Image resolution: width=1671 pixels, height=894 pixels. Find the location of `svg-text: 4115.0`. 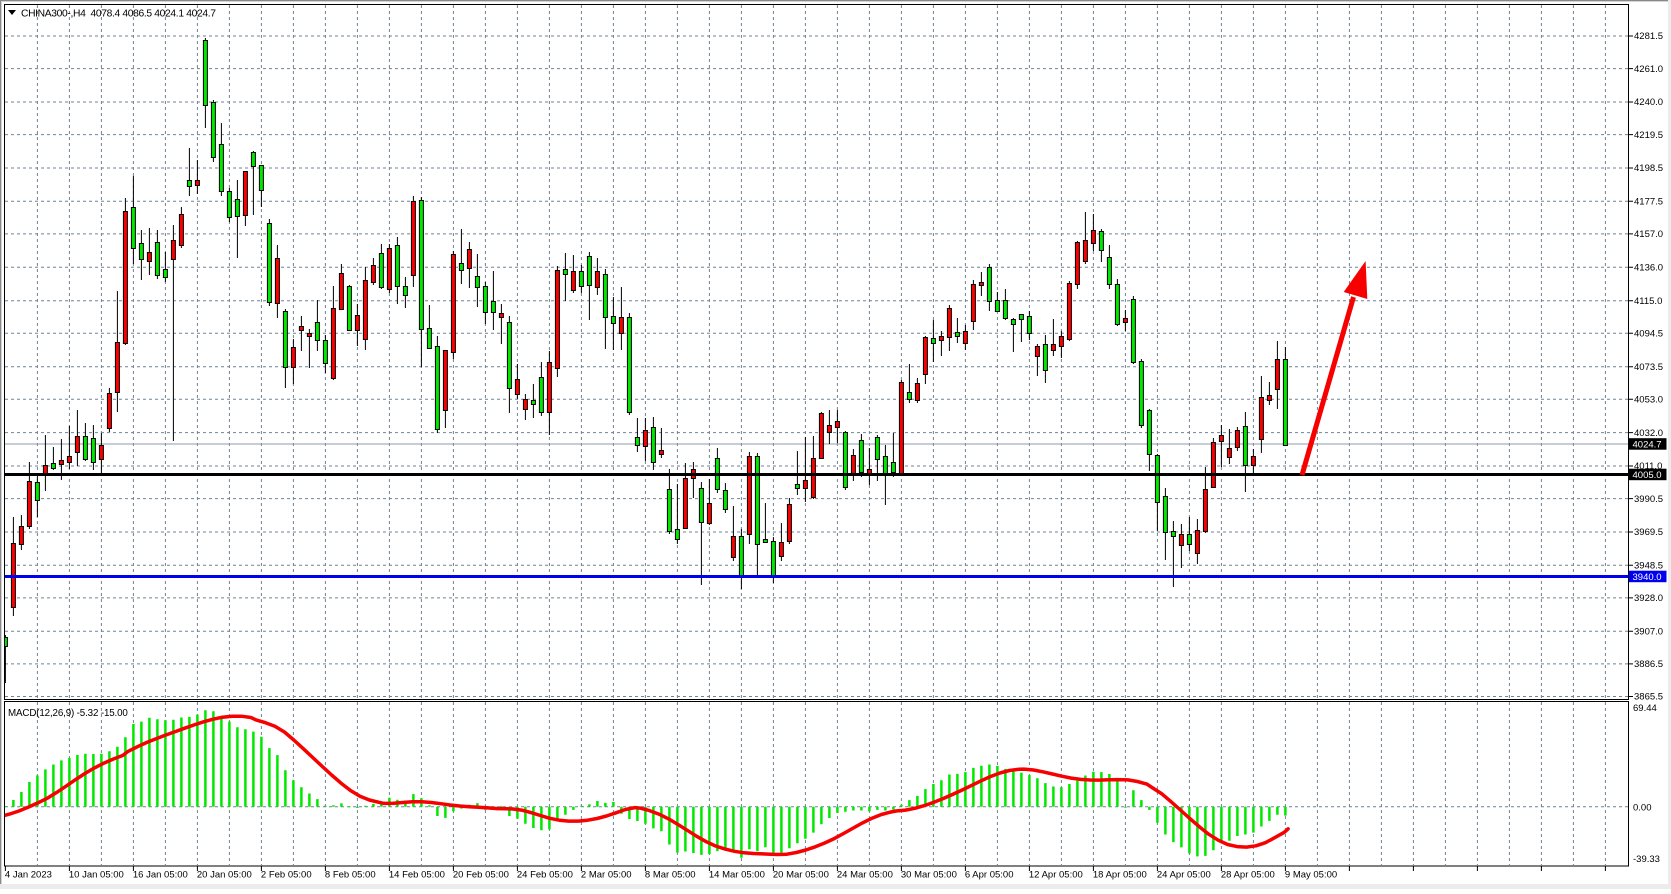

svg-text: 4115.0 is located at coordinates (1648, 301).